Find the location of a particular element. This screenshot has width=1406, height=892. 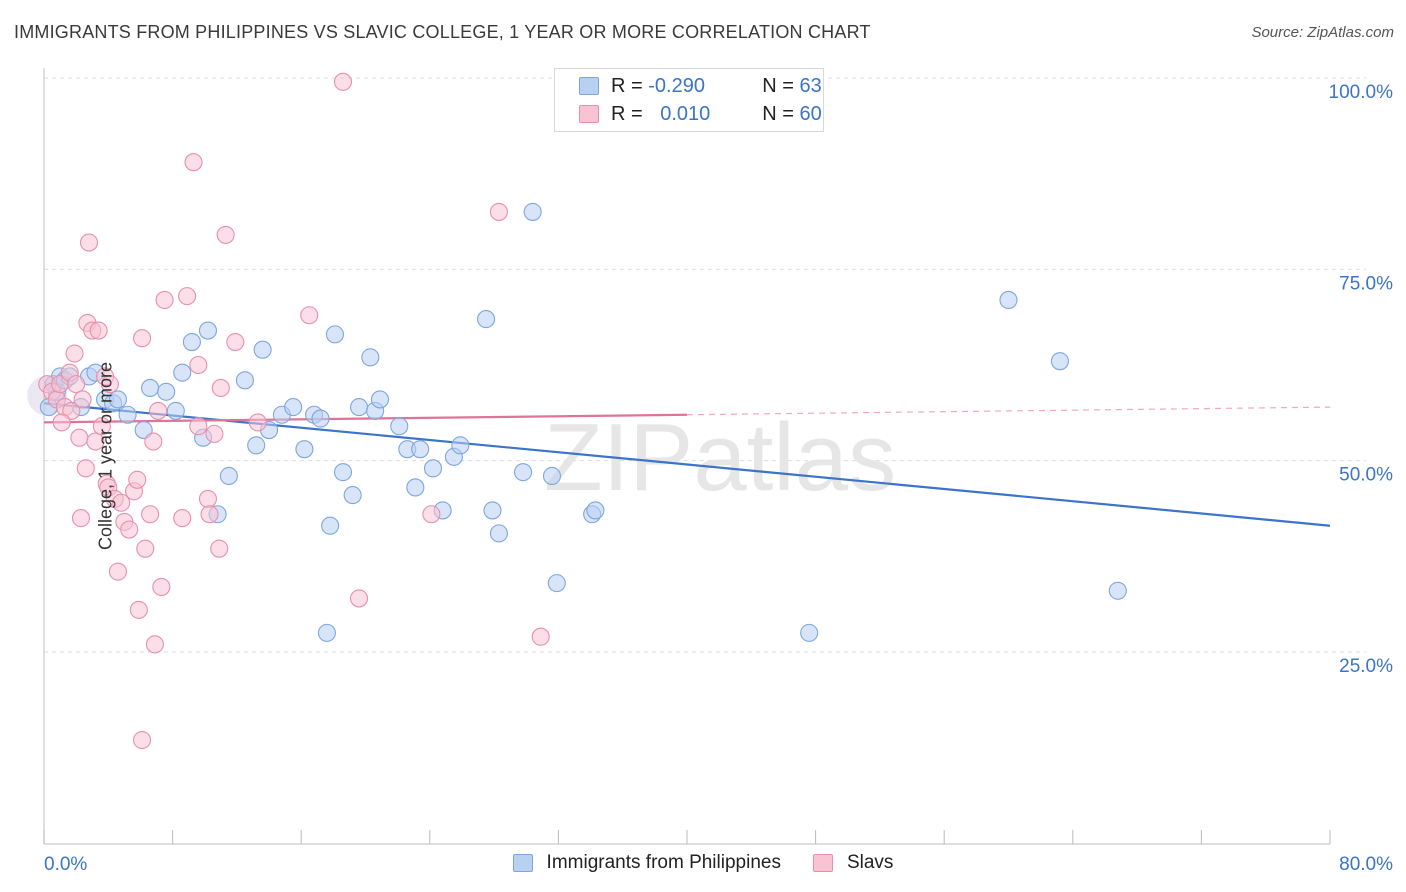

legend-row-slavs: R = 0.010 N = 60 is located at coordinates (700, 114).